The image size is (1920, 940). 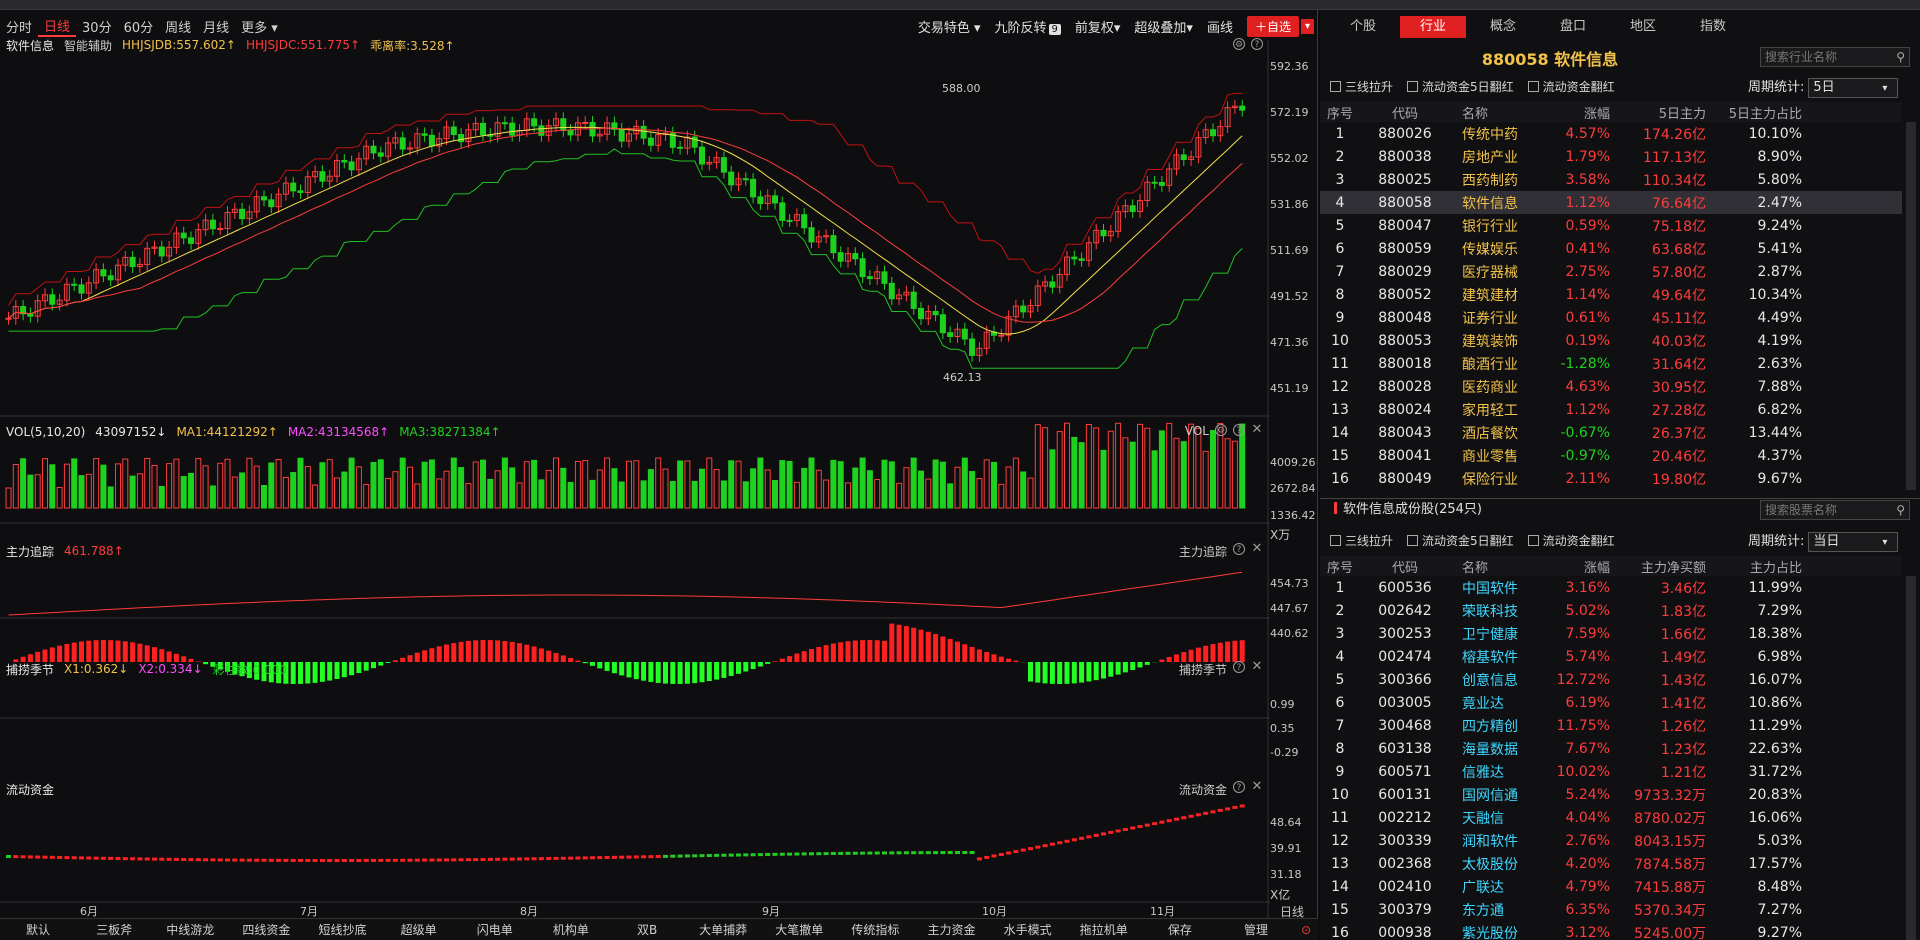 I want to click on tab-concept: 概念, so click(x=1502, y=26).